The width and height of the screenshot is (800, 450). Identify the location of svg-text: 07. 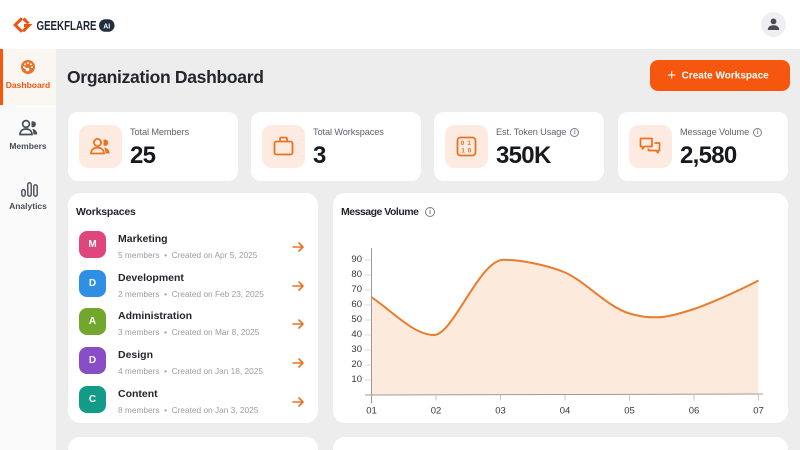
(758, 411).